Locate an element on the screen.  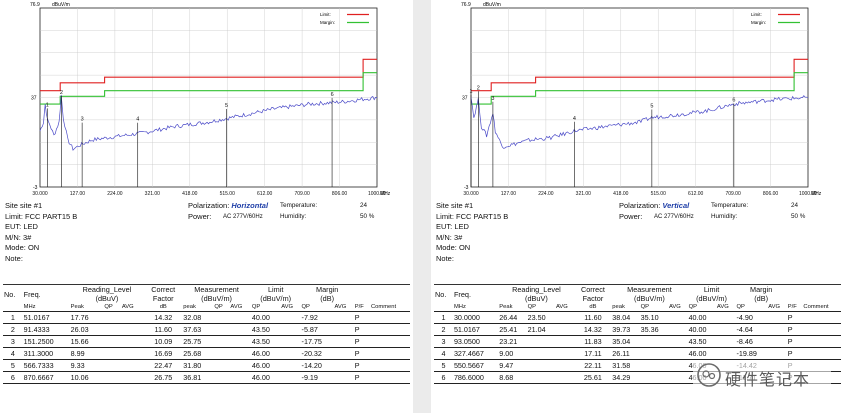
sub-qp: QP is located at coordinates (108, 307).